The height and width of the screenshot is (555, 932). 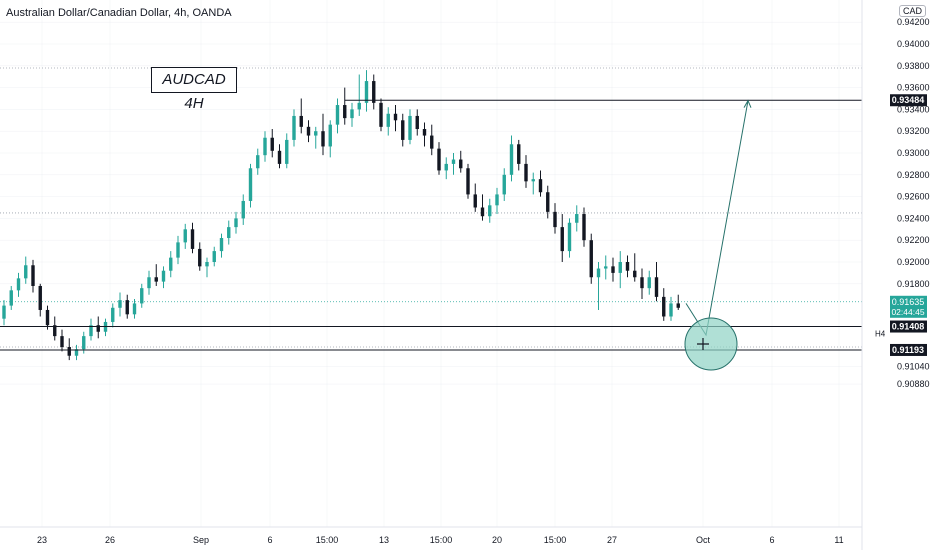 I want to click on price-tick-label: 0.92200, so click(x=913, y=240).